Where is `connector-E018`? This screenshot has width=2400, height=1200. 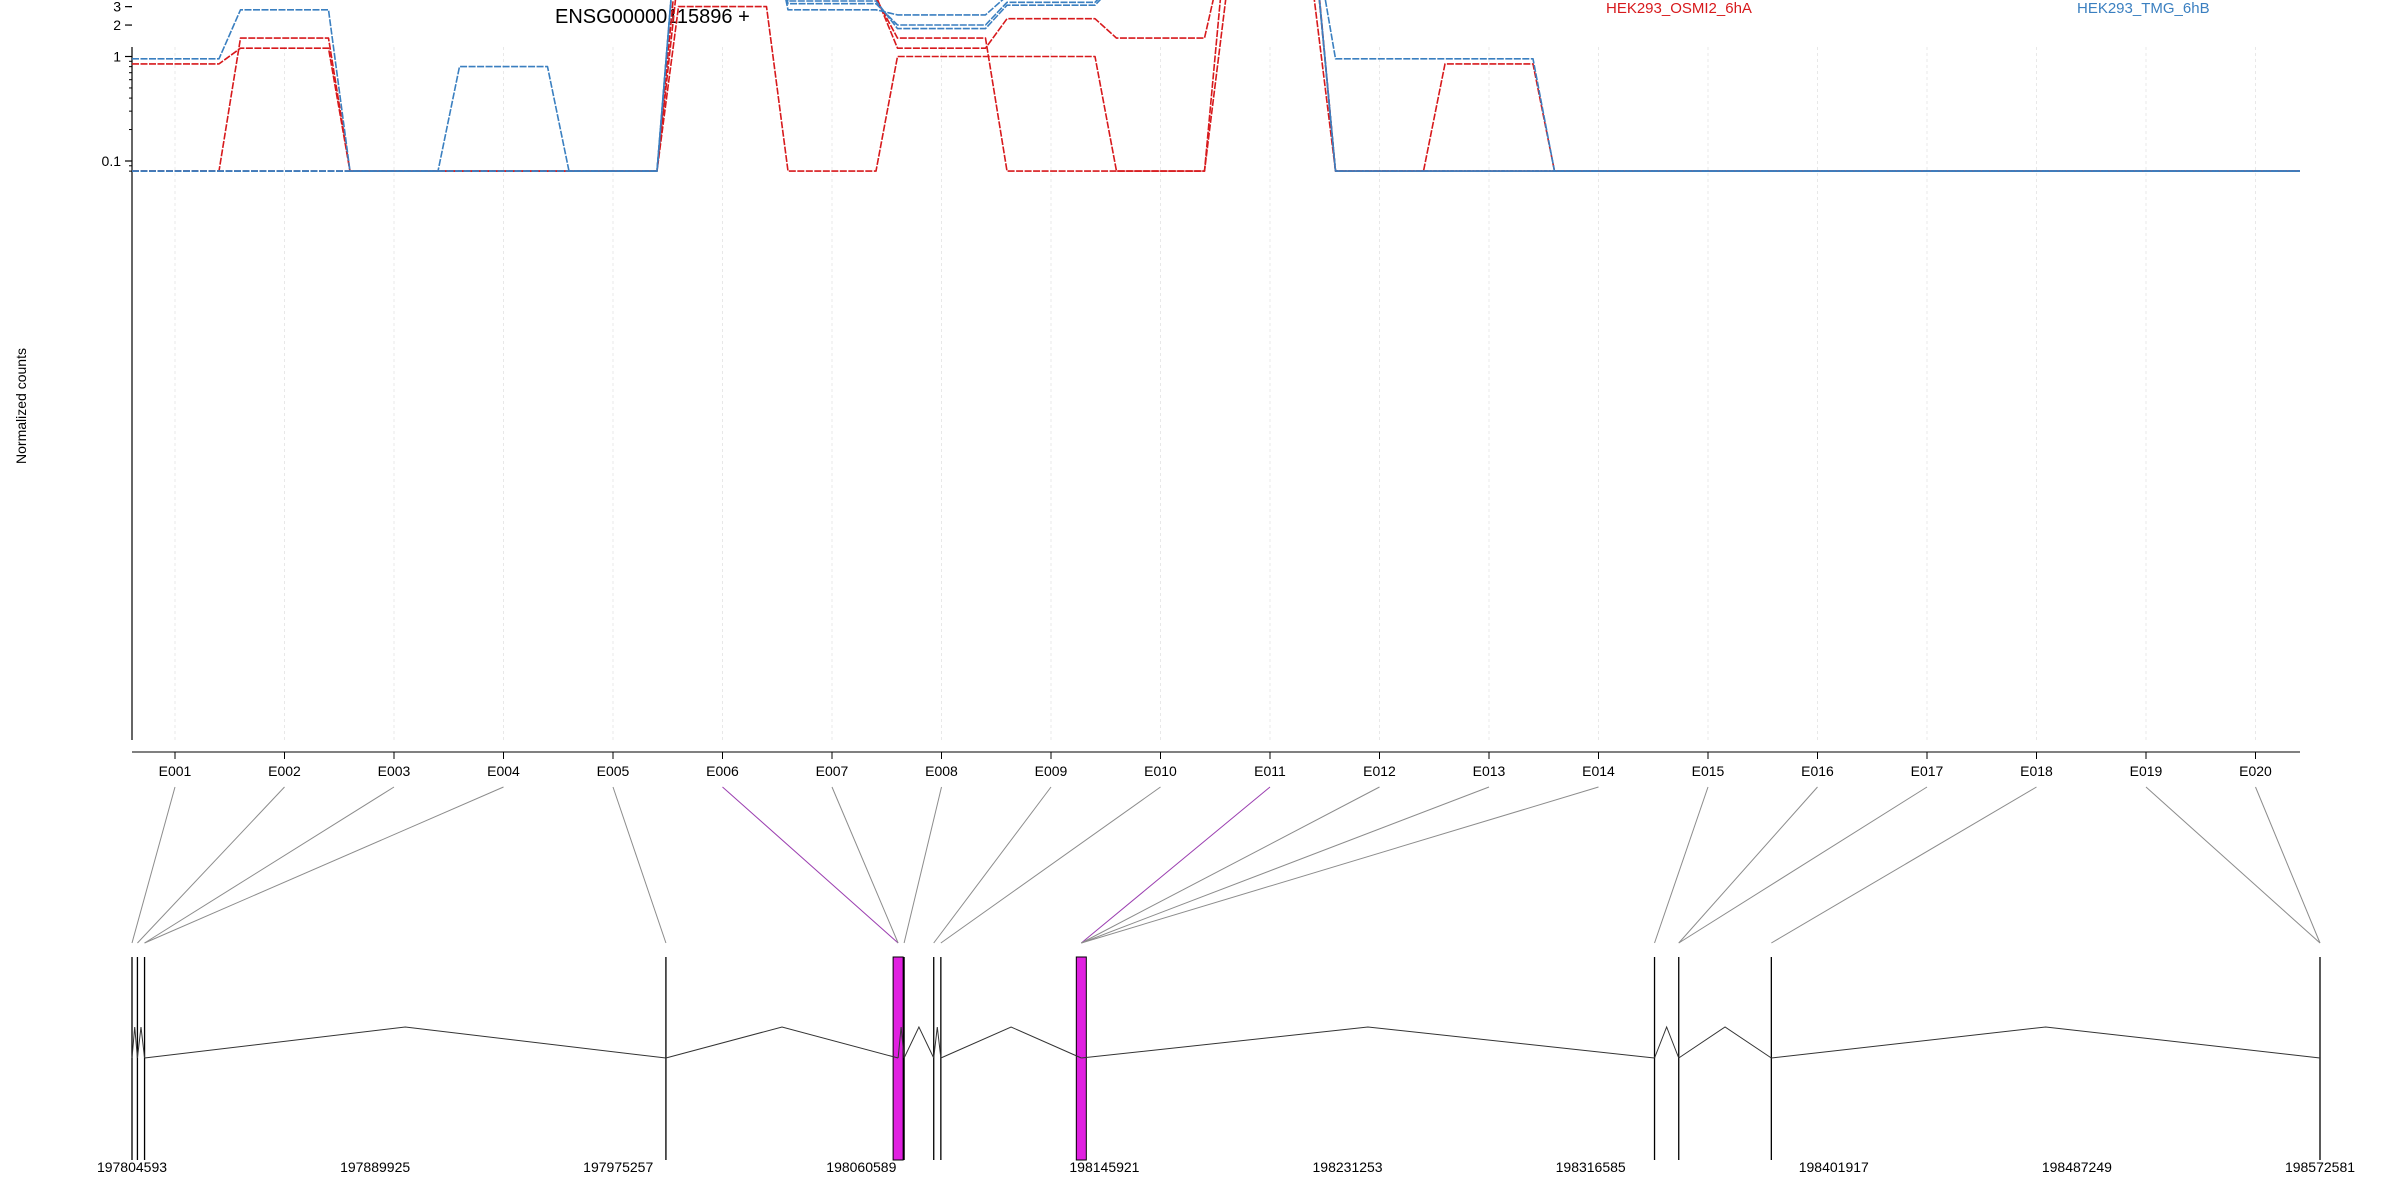 connector-E018 is located at coordinates (1904, 865).